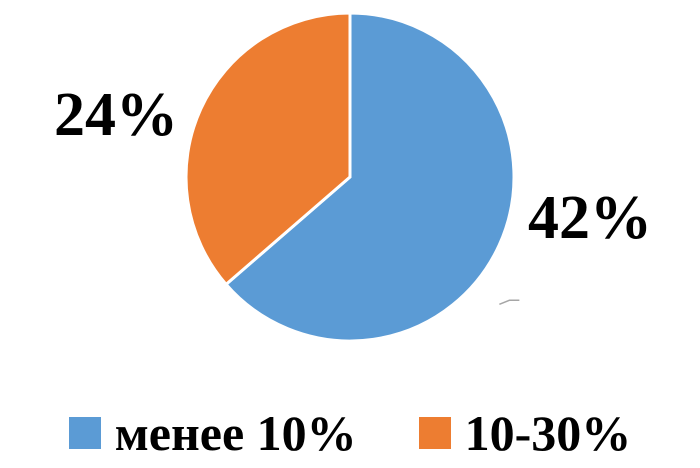 The width and height of the screenshot is (700, 468). I want to click on data-label-less-than-10: 42%, so click(590, 218).